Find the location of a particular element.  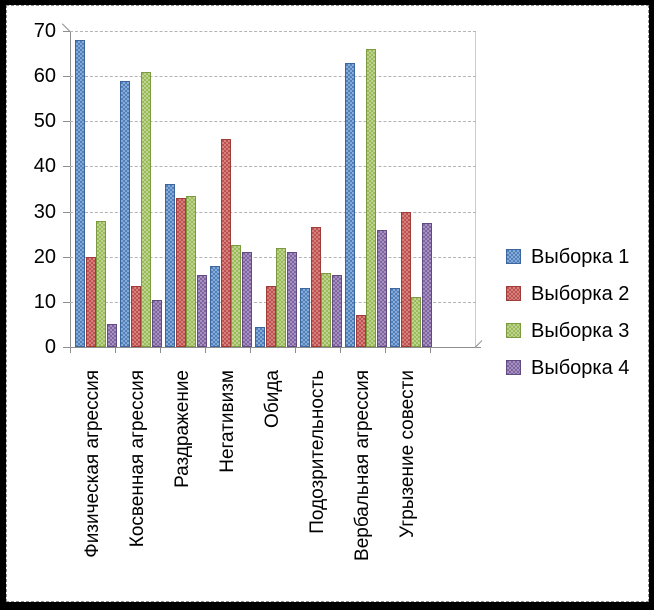

x-axis-line is located at coordinates (272, 347).